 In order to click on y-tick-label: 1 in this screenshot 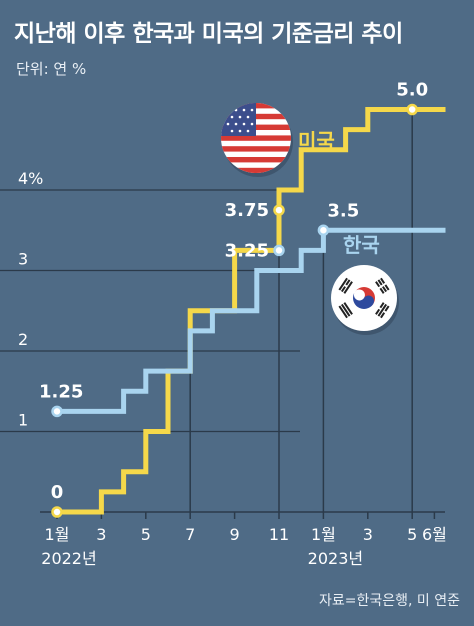, I will do `click(23, 420)`.